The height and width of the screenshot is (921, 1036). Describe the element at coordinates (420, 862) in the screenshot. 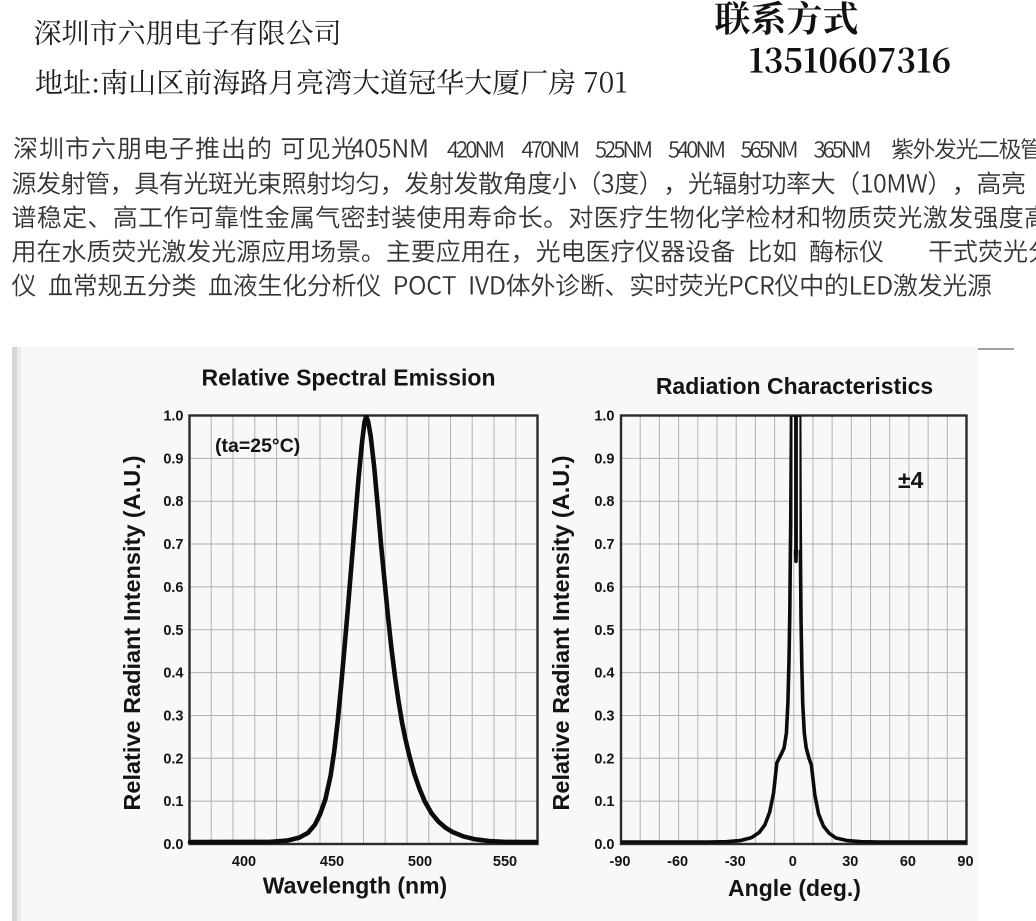

I see `svg-text: 500` at that location.